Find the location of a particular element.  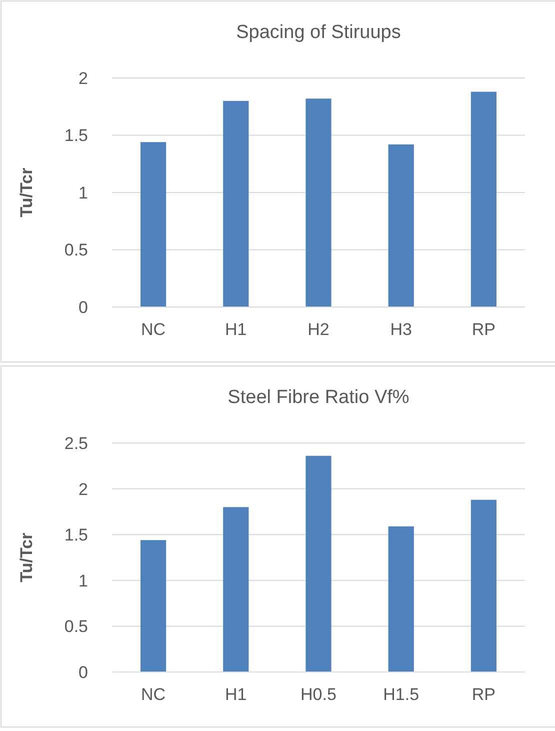

chart-title: Spacing of Stiruups is located at coordinates (318, 32).